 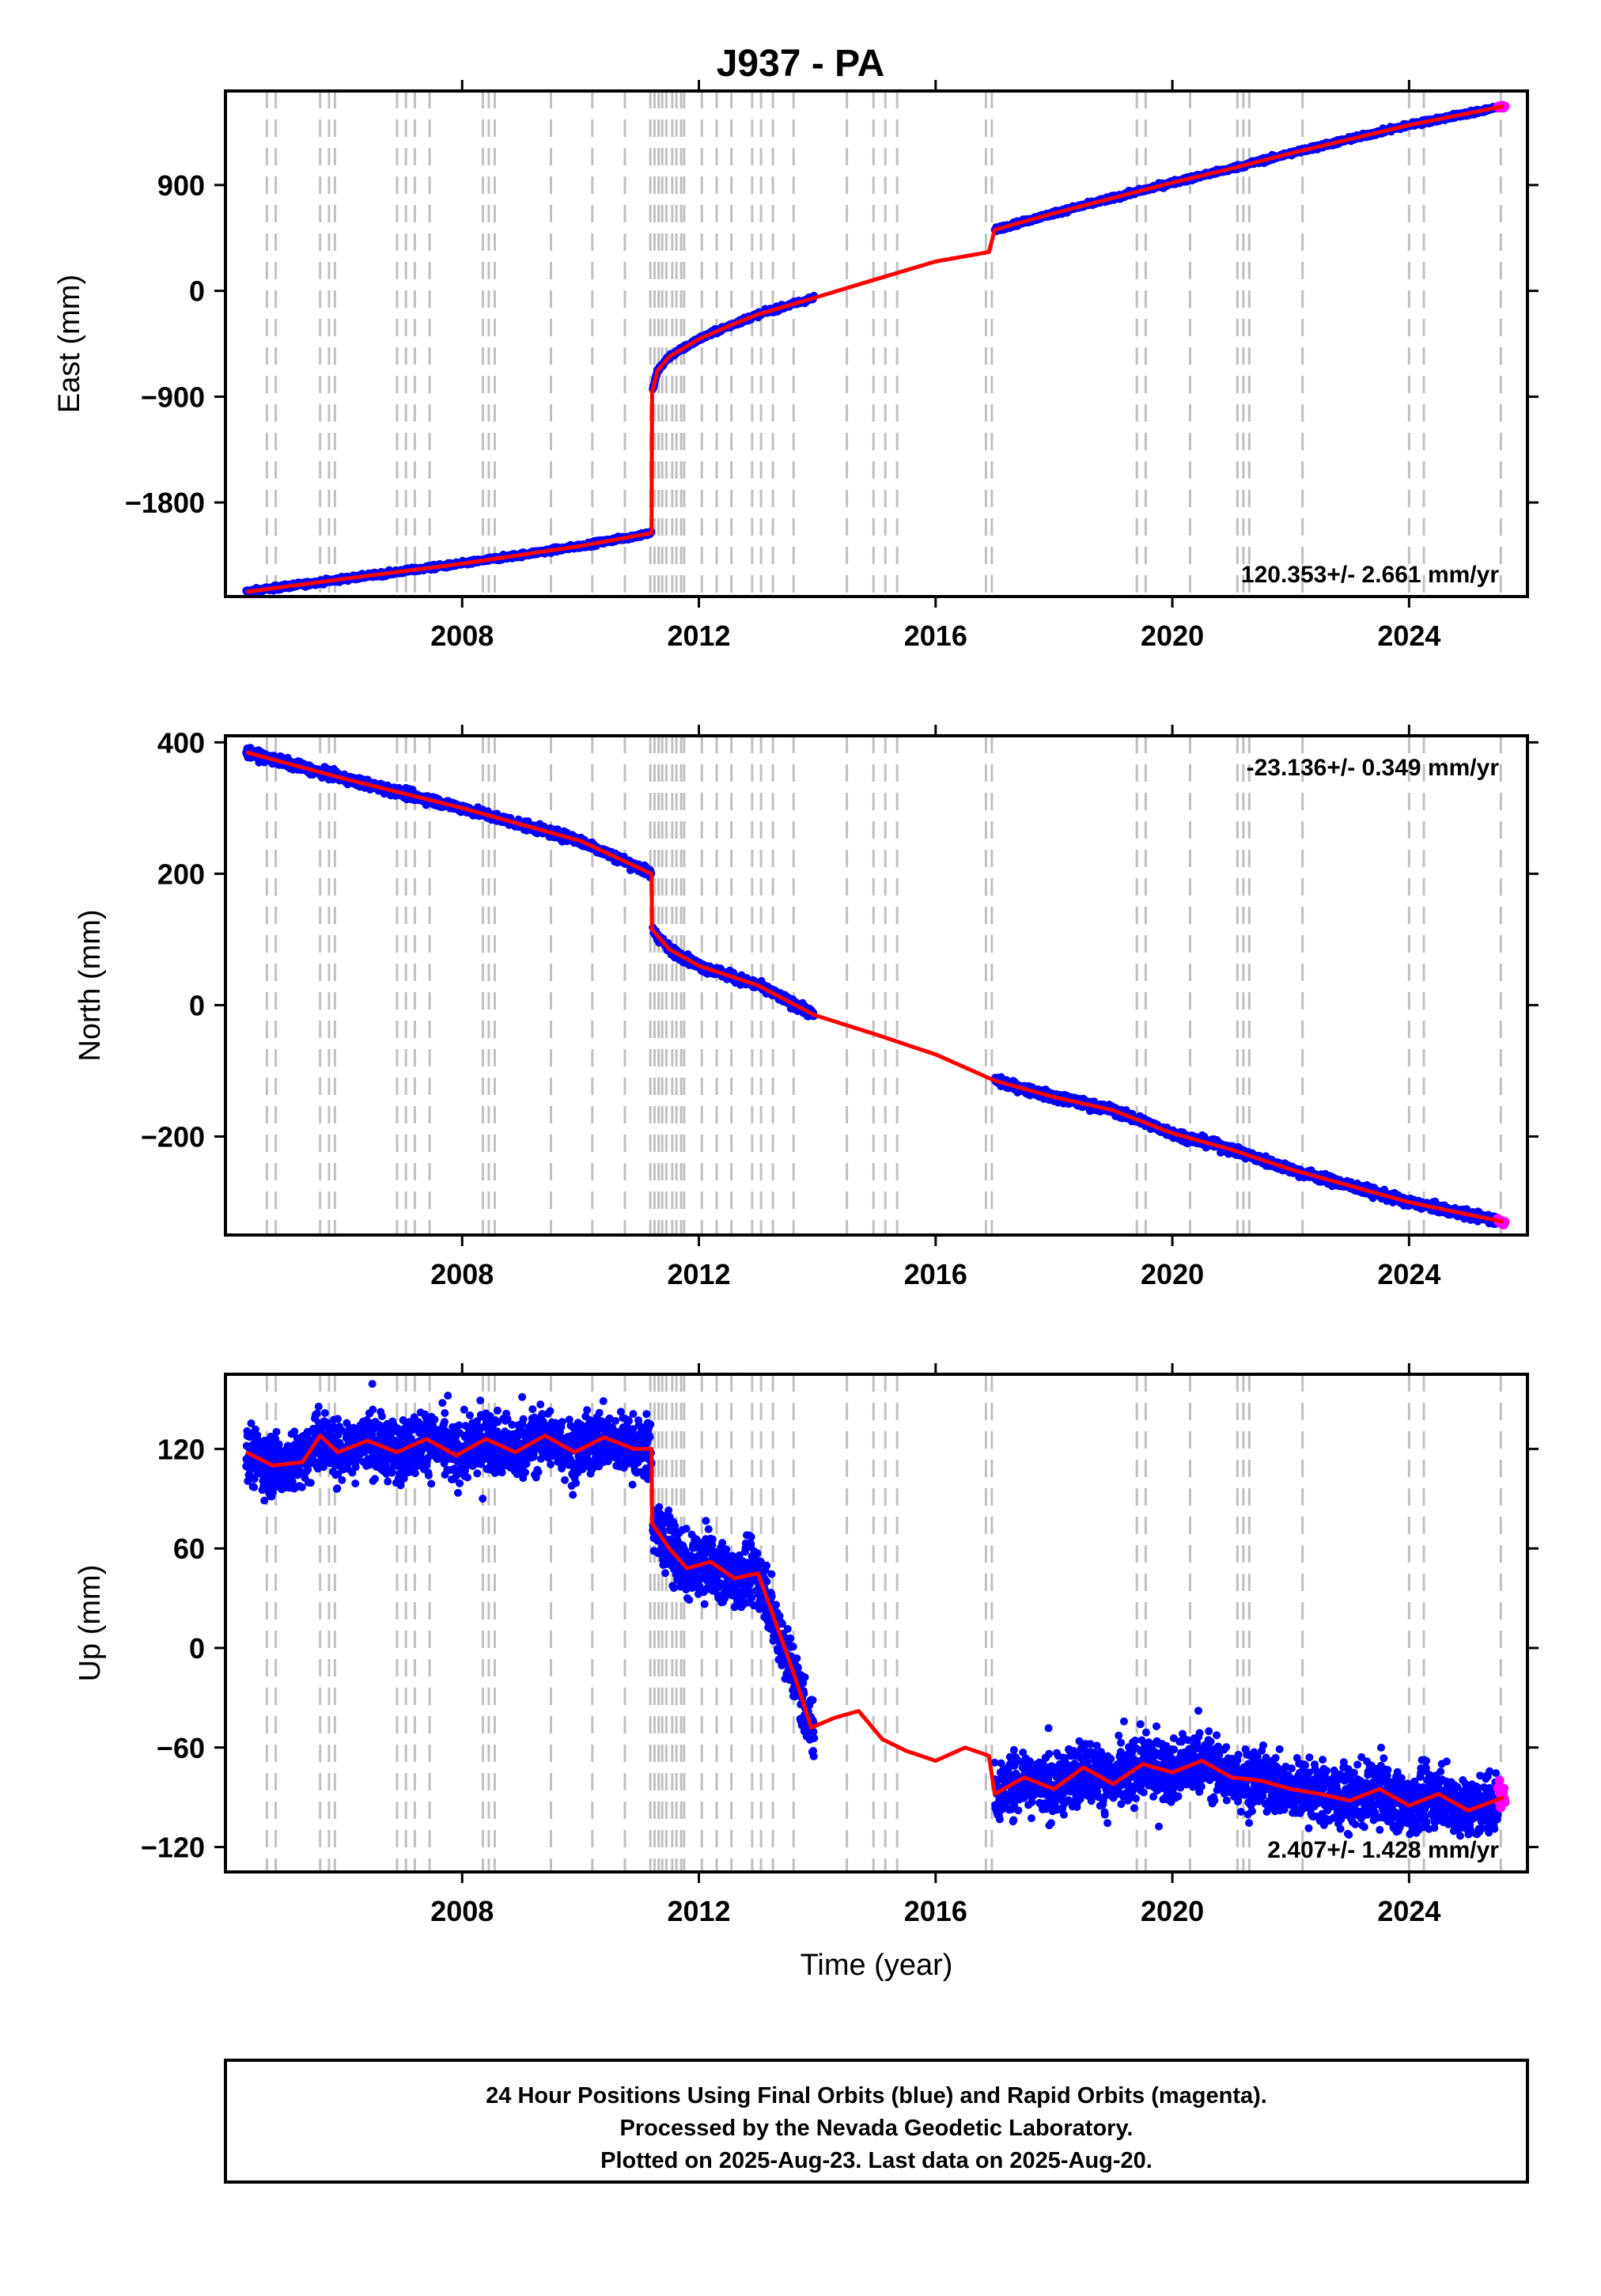 I want to click on rapid-point, so click(x=1505, y=106).